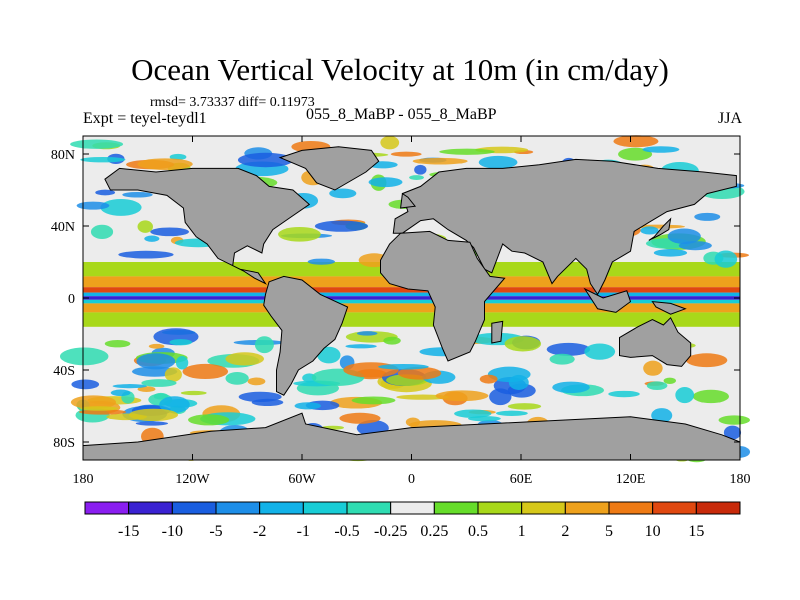 This screenshot has height=600, width=800. What do you see at coordinates (232, 102) in the screenshot?
I see `stats-label: rmsd= 3.73337 diff= 0.11973` at bounding box center [232, 102].